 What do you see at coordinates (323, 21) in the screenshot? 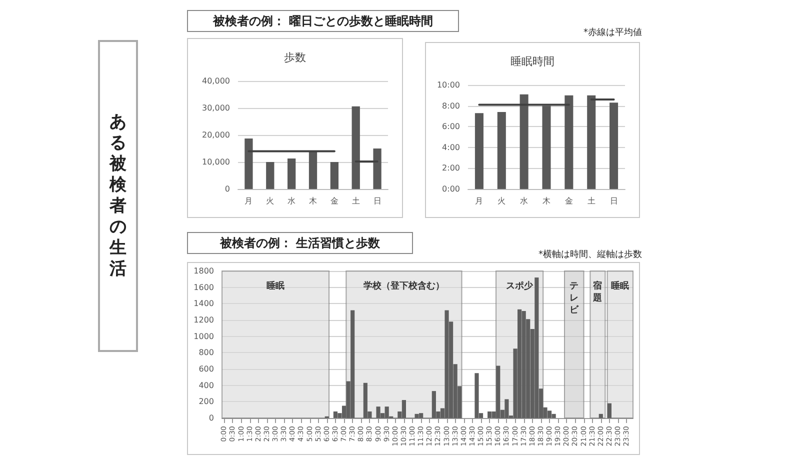
I see `text: 被検者の例： 曜日ごとの歩数と睡眠時間` at bounding box center [323, 21].